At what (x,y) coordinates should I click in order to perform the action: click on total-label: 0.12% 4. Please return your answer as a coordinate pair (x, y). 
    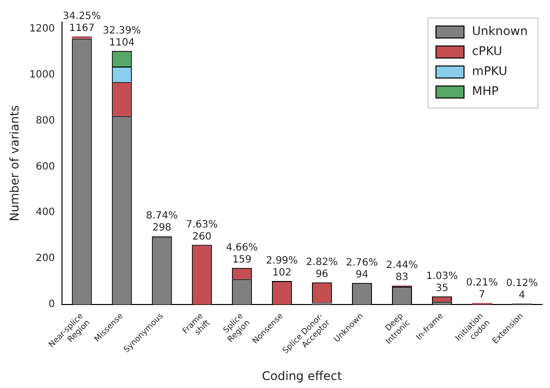
    Looking at the image, I should click on (522, 290).